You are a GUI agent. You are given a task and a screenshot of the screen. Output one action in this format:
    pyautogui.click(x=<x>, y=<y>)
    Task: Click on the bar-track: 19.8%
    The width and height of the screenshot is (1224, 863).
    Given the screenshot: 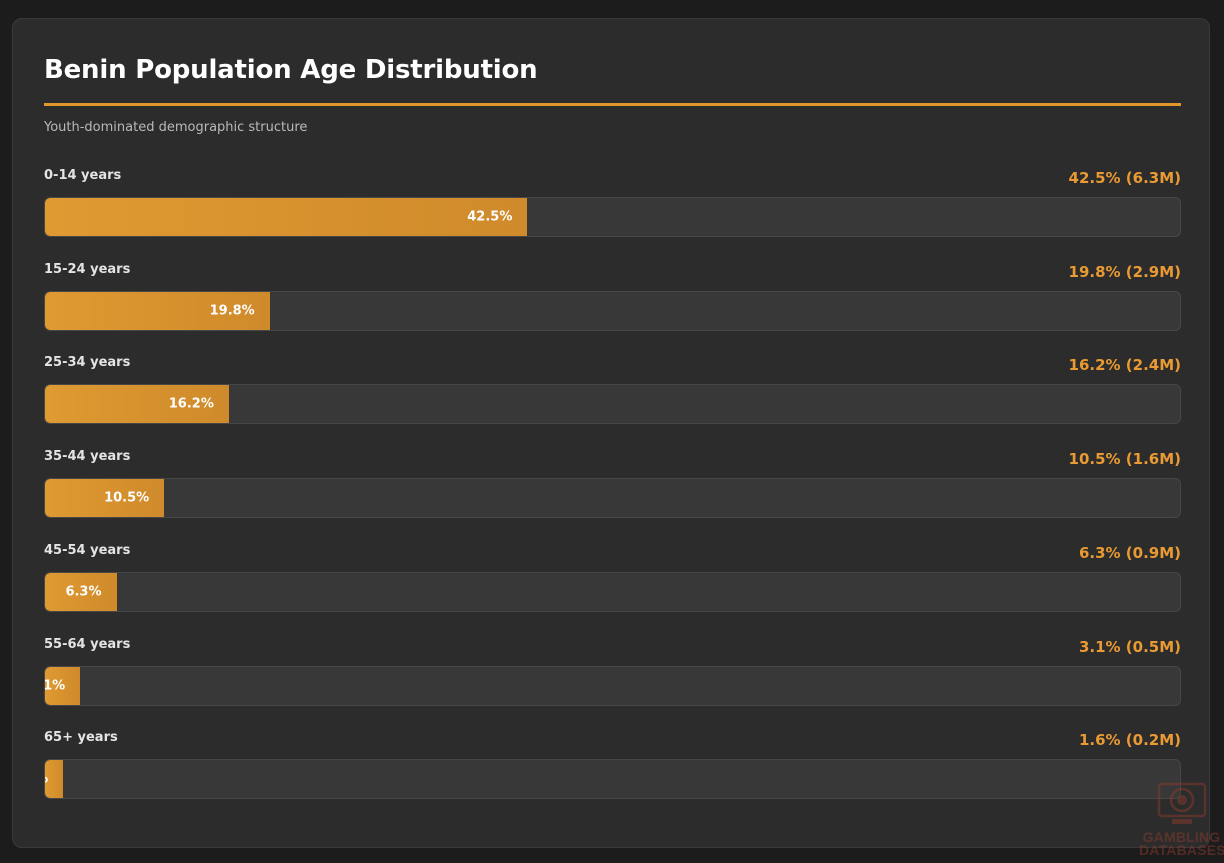 What is the action you would take?
    pyautogui.click(x=612, y=310)
    